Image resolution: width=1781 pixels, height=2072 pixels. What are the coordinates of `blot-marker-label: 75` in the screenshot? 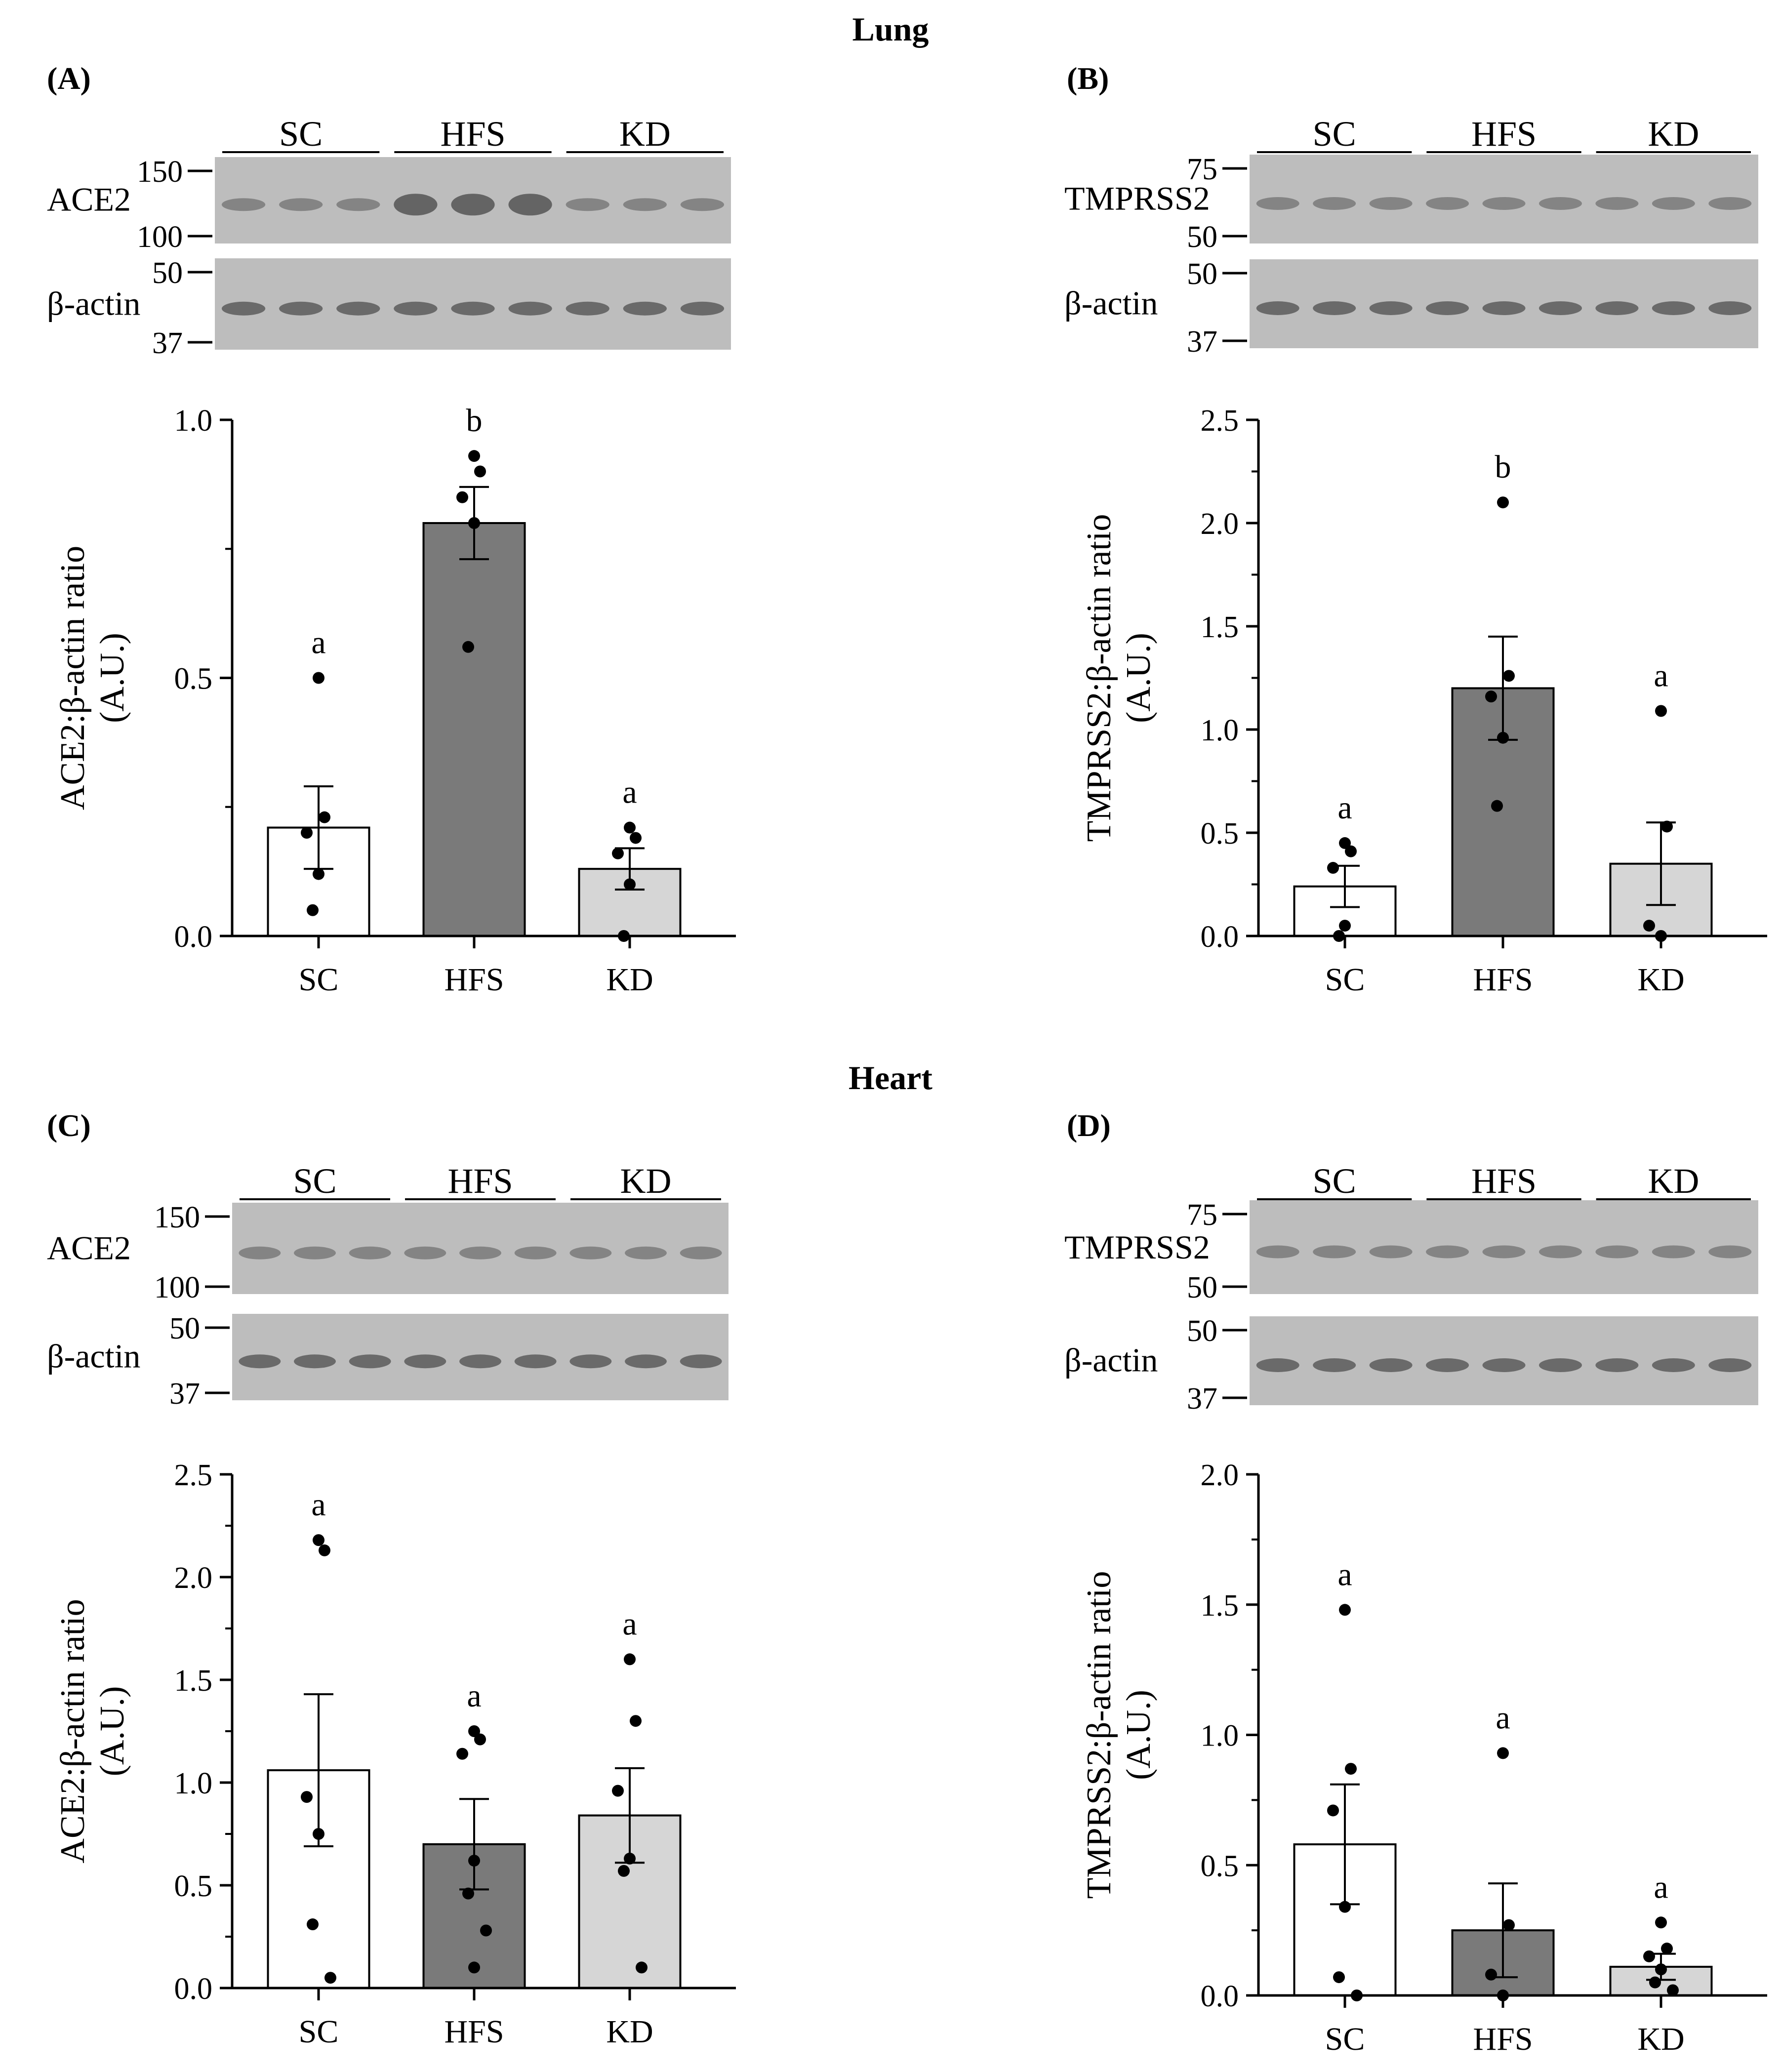 It's located at (1202, 170).